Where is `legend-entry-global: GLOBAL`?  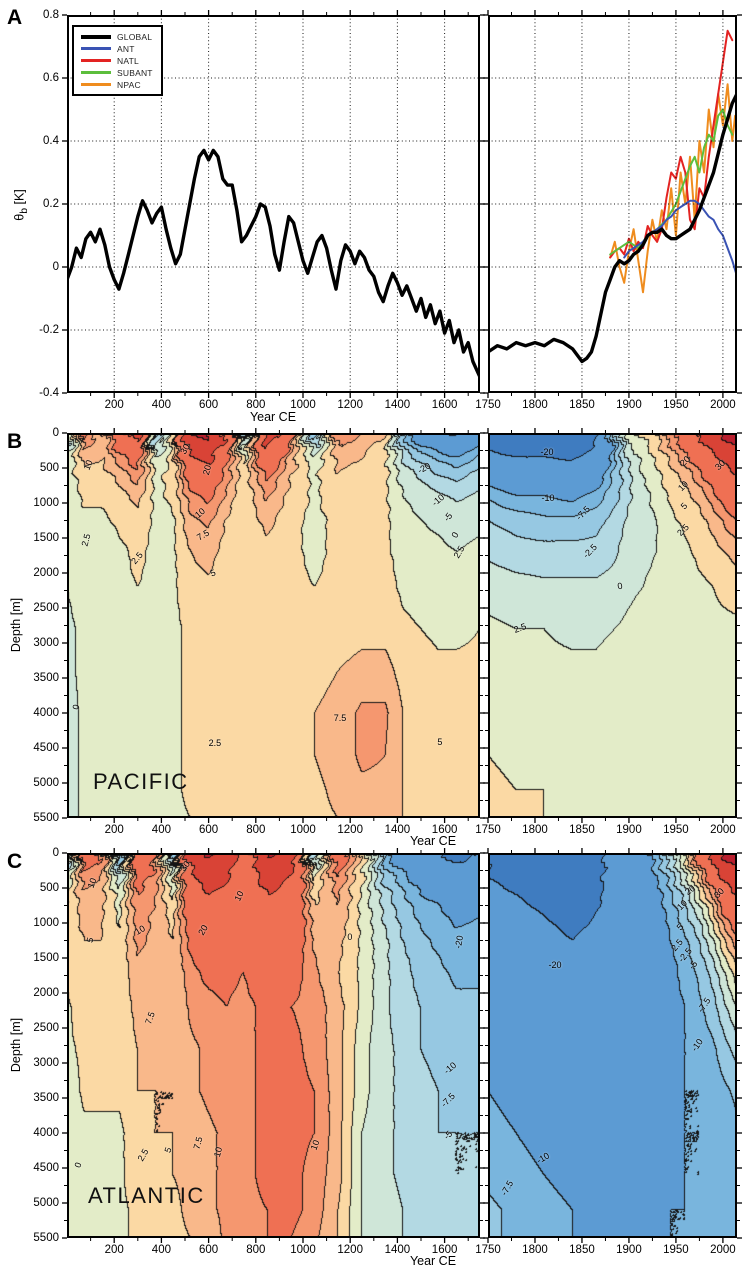 legend-entry-global: GLOBAL is located at coordinates (117, 36).